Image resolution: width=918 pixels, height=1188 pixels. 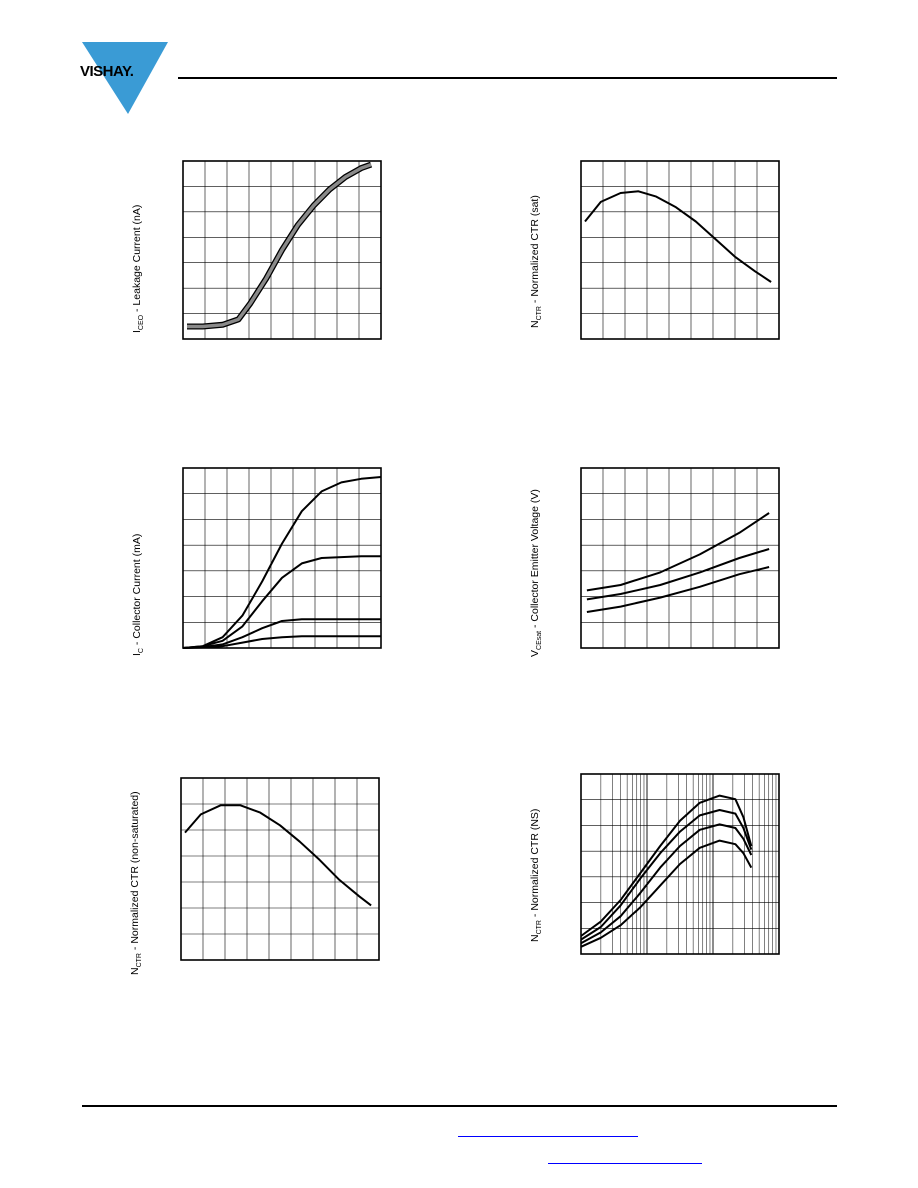 I want to click on ctr-ns-chart, so click(x=680, y=864).